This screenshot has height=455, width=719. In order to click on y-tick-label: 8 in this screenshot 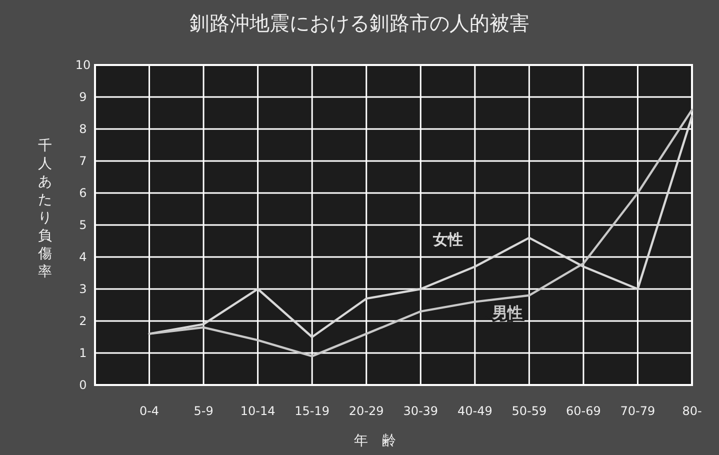, I will do `click(83, 129)`.